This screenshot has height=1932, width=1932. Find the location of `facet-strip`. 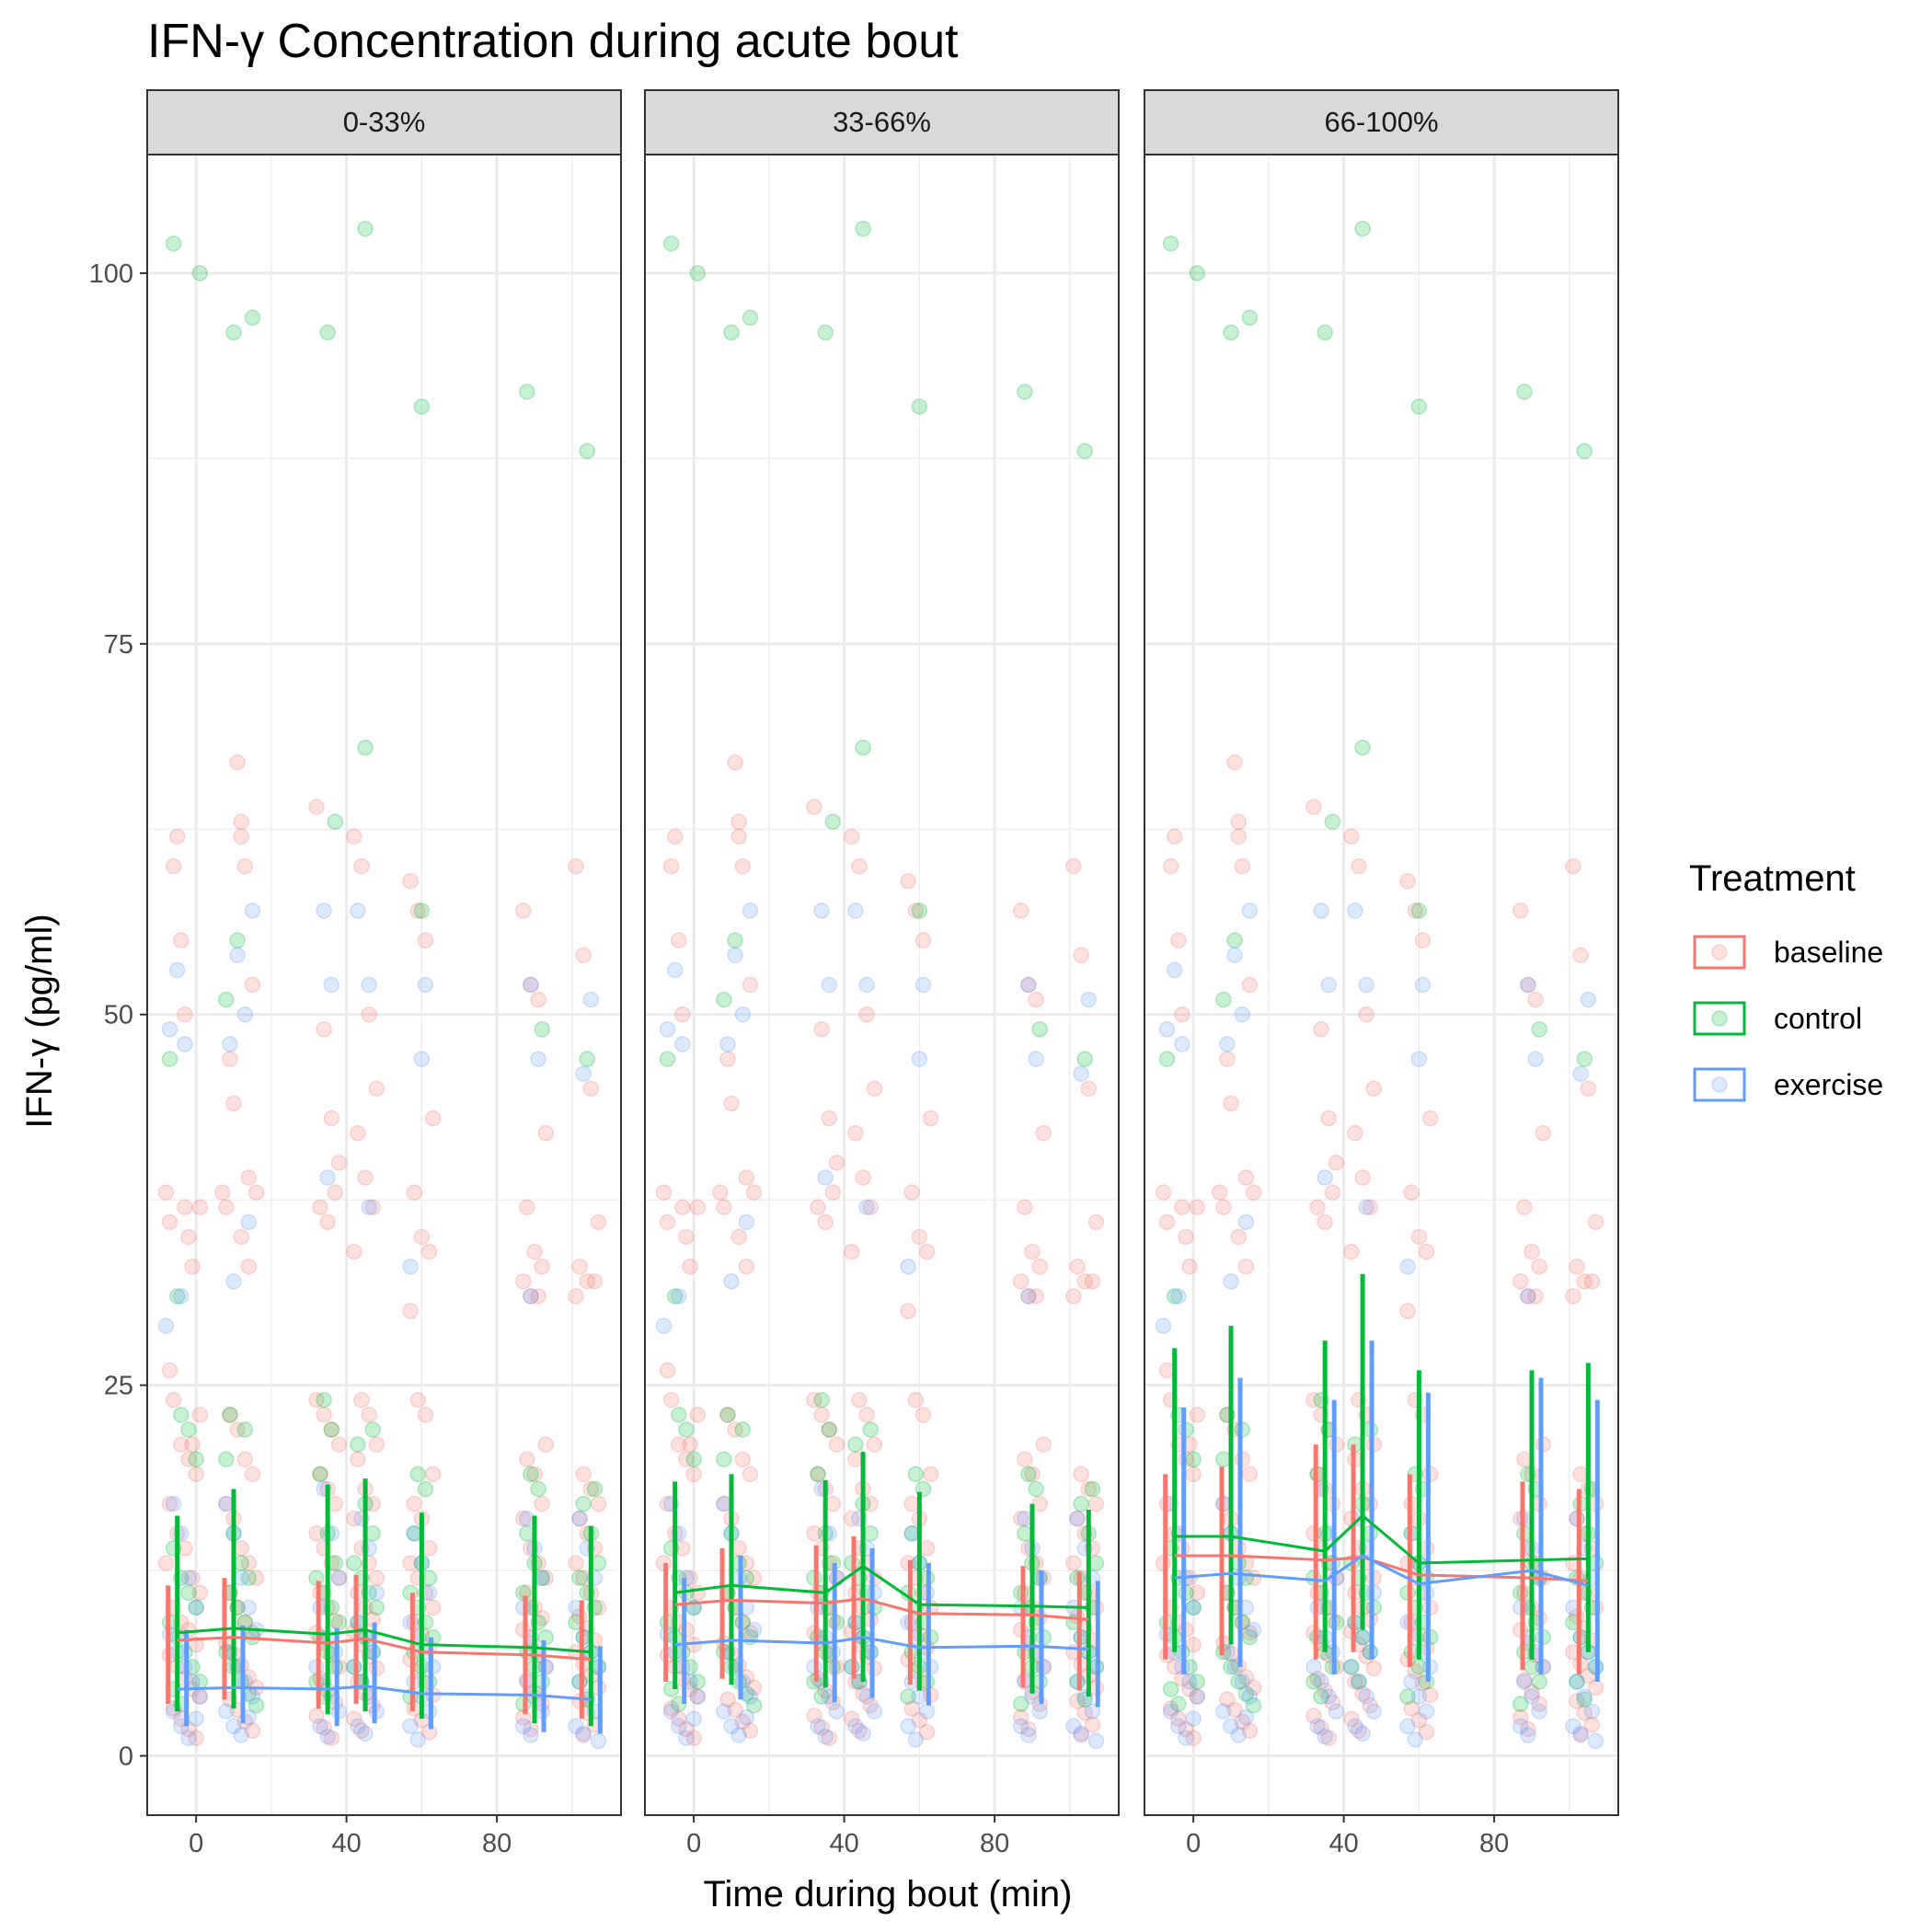

facet-strip is located at coordinates (384, 122).